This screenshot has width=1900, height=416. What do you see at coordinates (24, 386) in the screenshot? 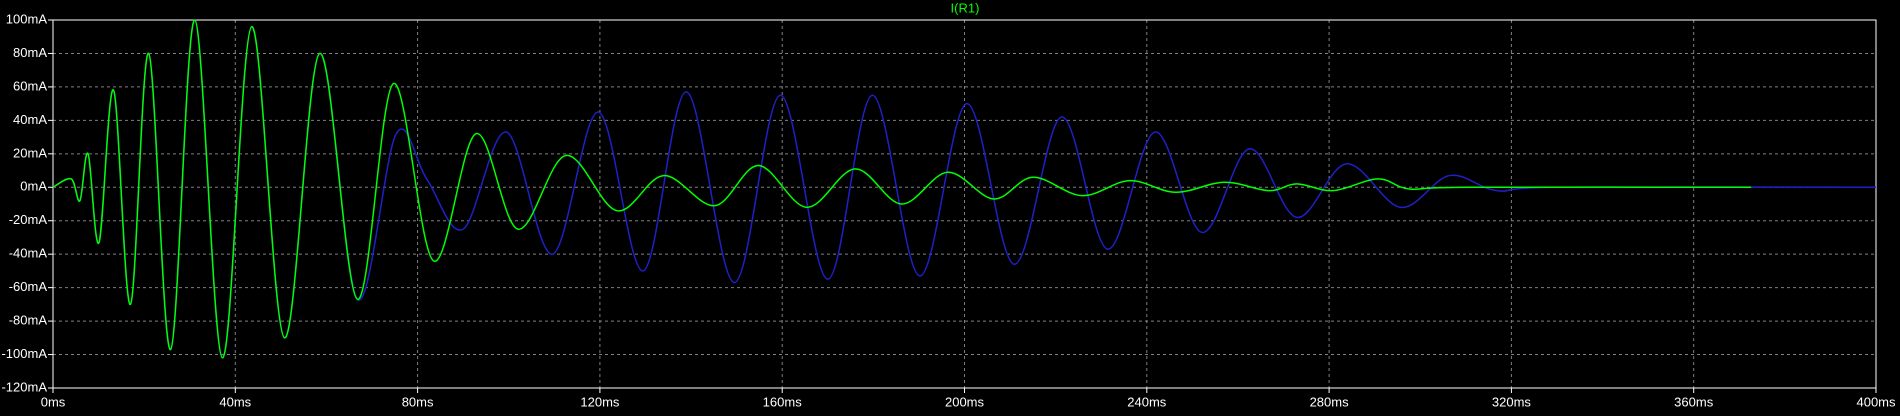
I see `y-tick-label: -120mA` at bounding box center [24, 386].